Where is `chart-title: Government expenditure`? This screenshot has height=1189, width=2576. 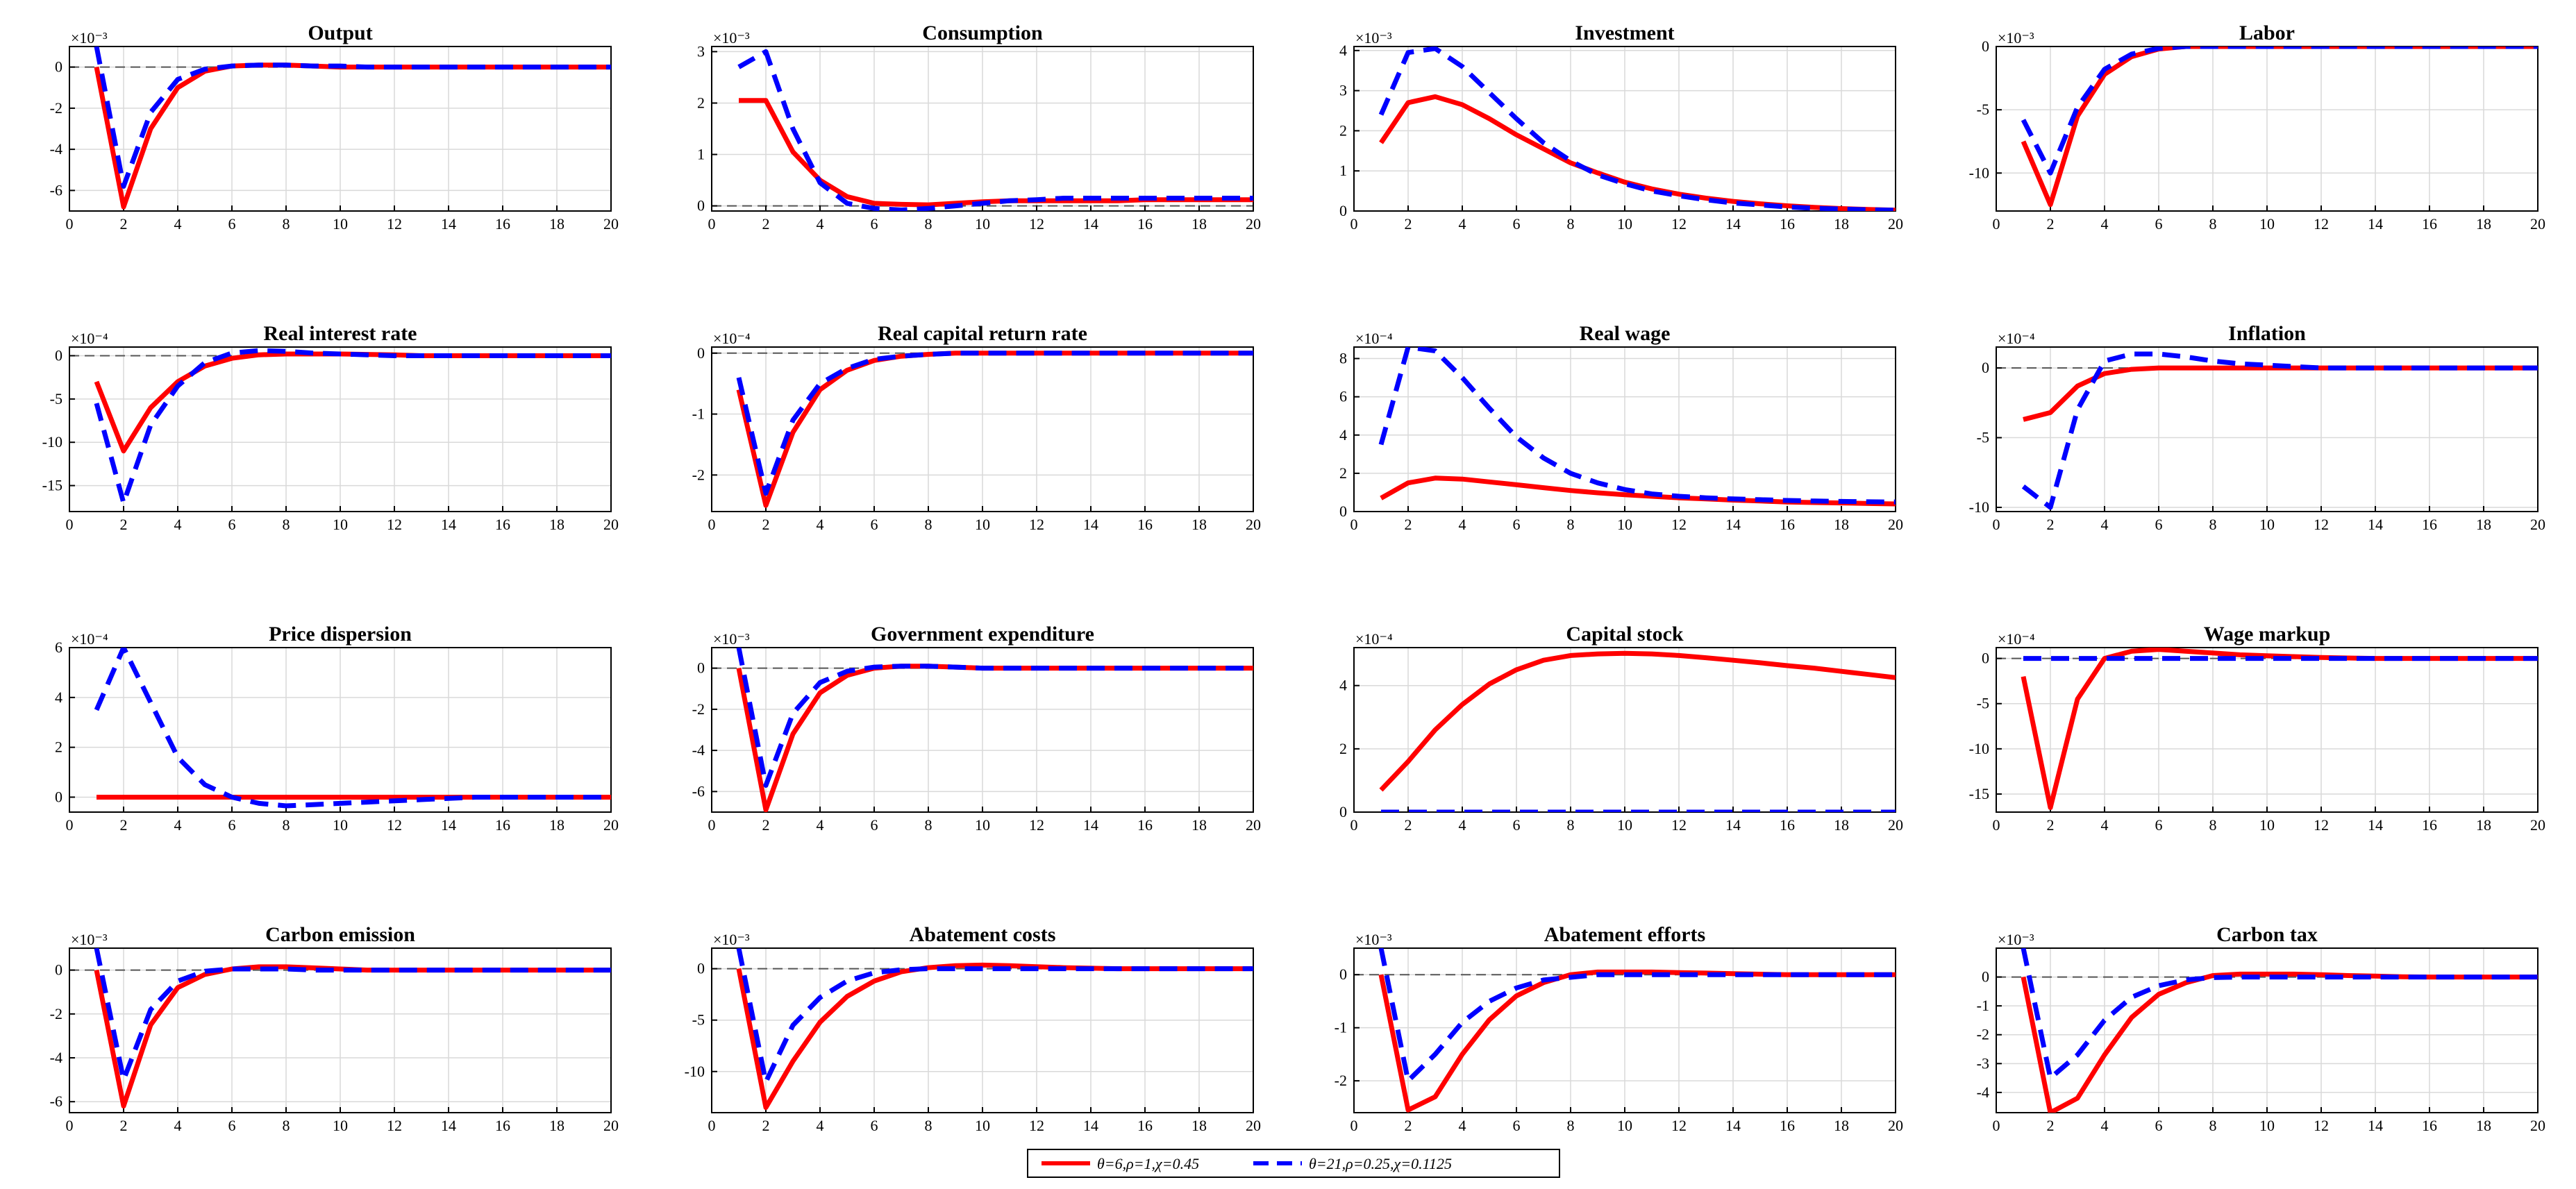
chart-title: Government expenditure is located at coordinates (982, 634).